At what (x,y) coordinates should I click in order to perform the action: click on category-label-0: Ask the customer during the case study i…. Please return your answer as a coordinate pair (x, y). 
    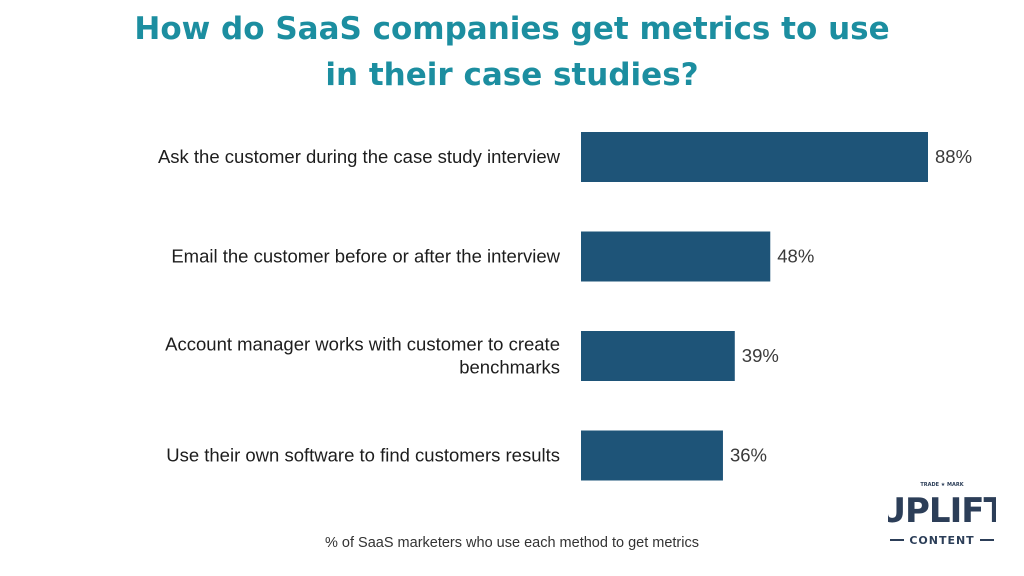
    Looking at the image, I should click on (359, 156).